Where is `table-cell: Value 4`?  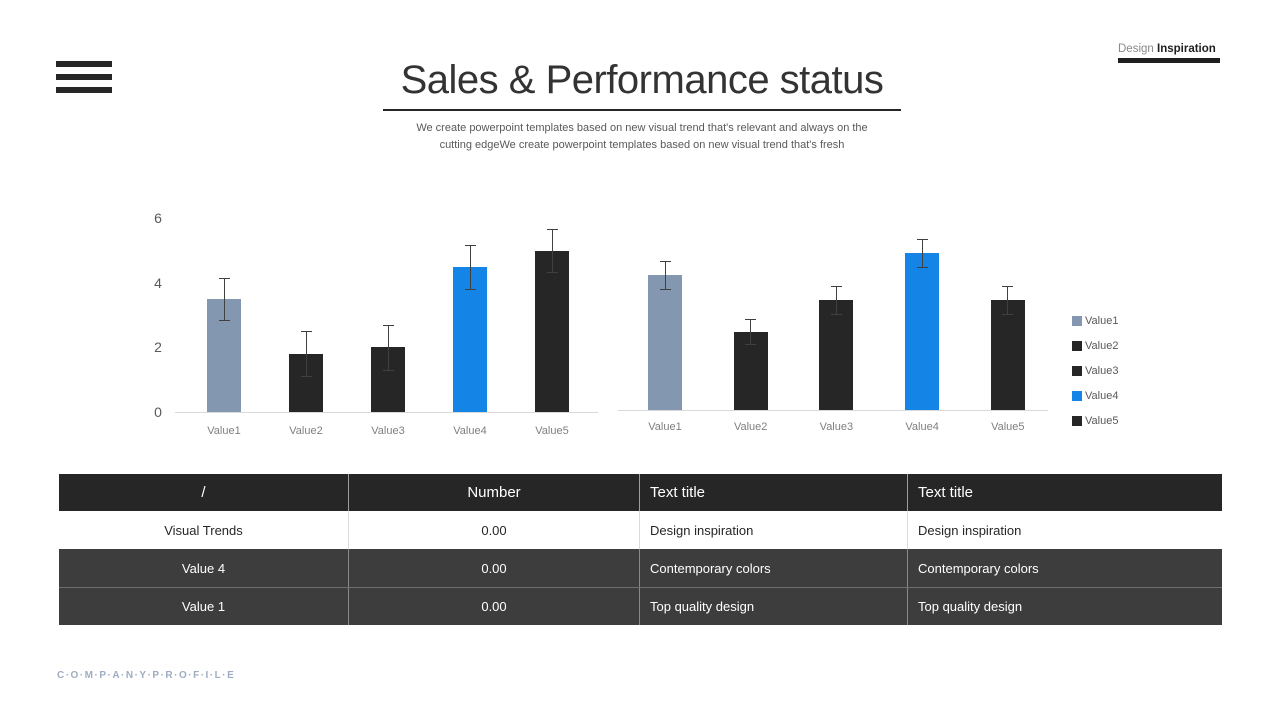
table-cell: Value 4 is located at coordinates (204, 568).